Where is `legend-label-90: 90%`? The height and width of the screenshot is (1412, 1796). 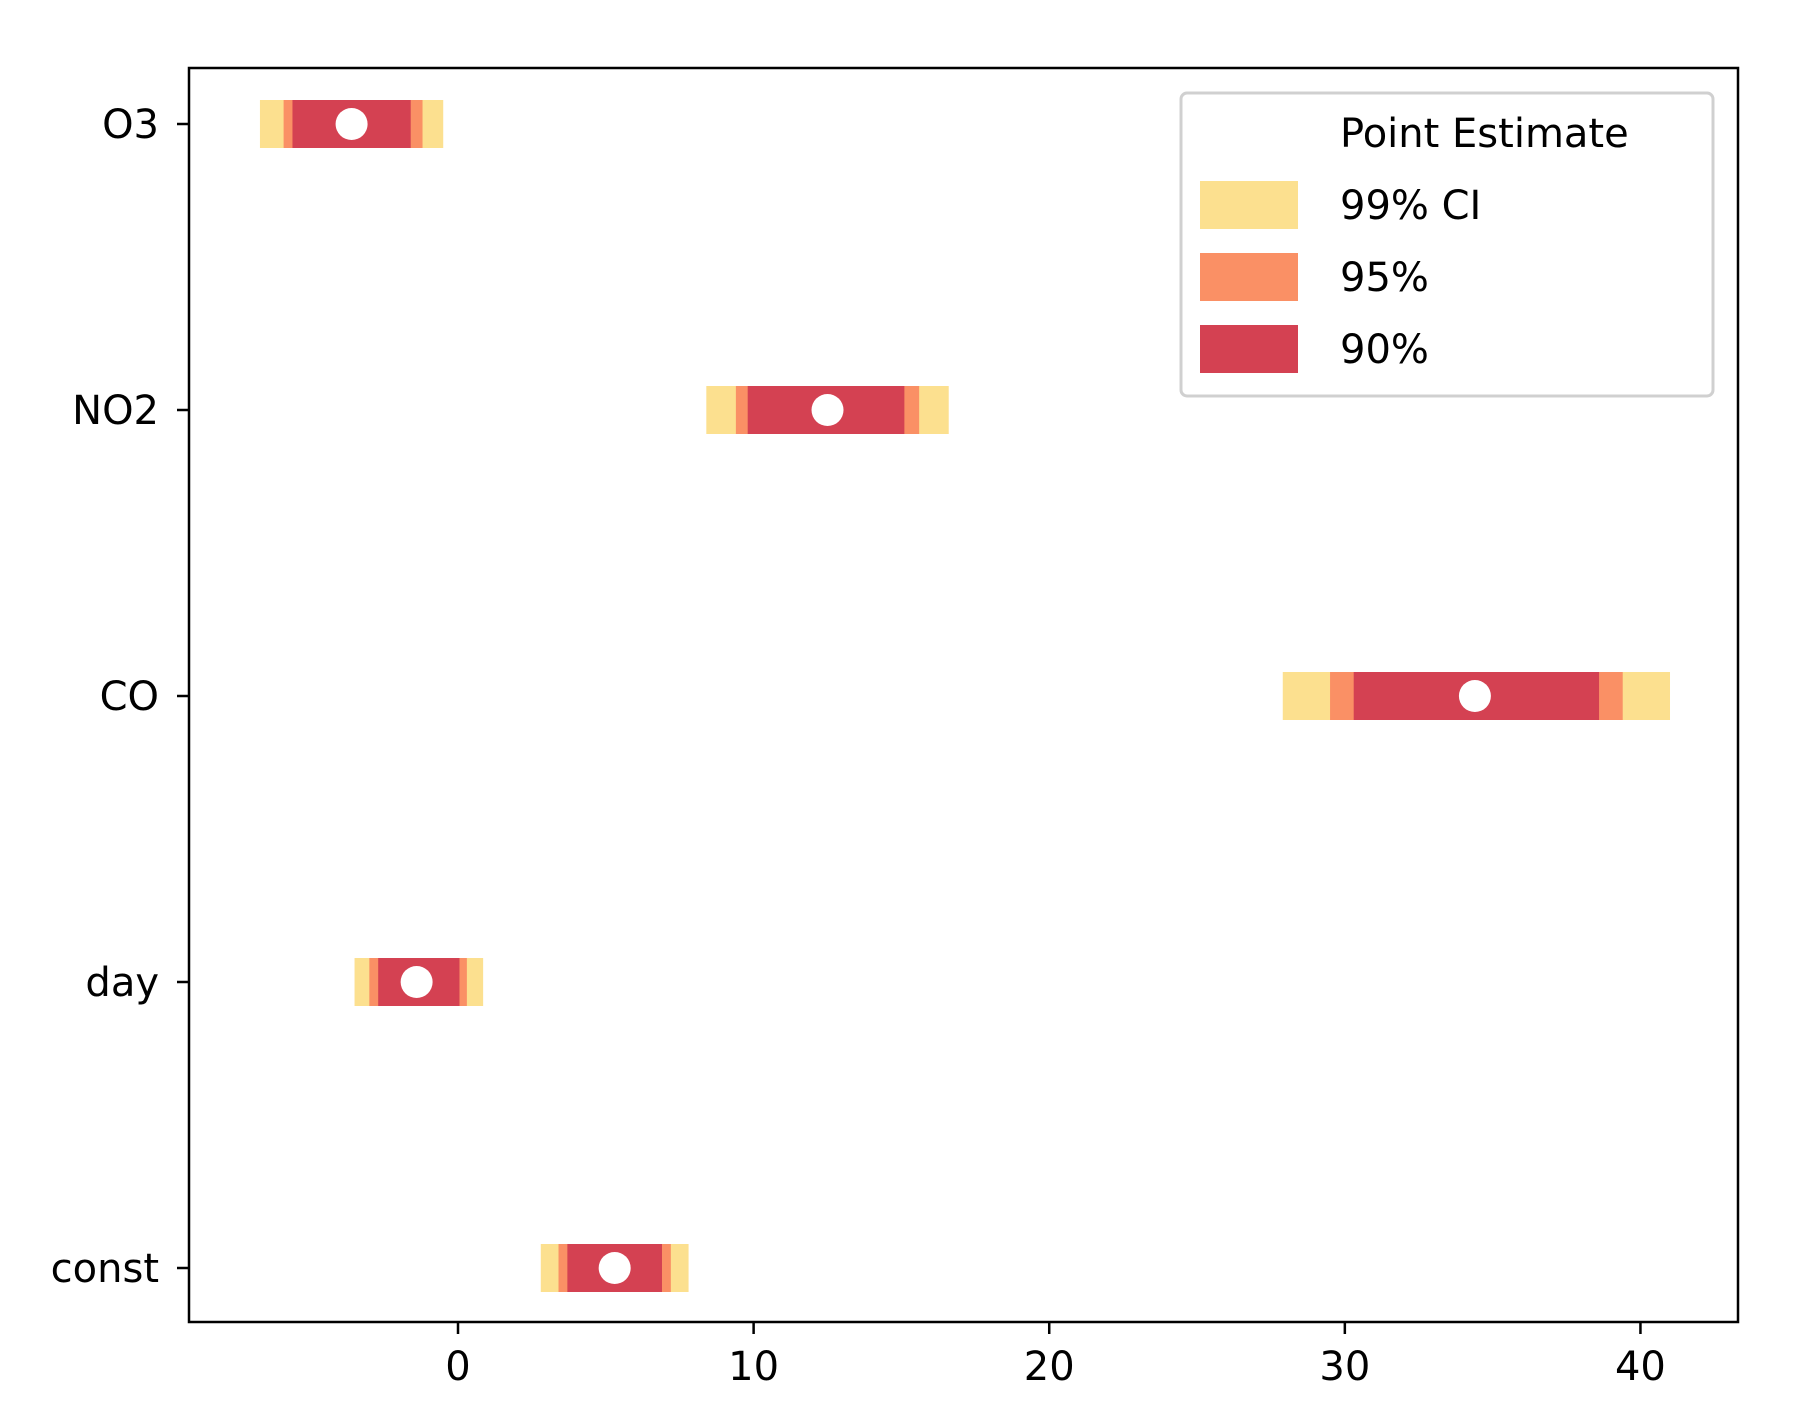
legend-label-90: 90% is located at coordinates (1384, 350).